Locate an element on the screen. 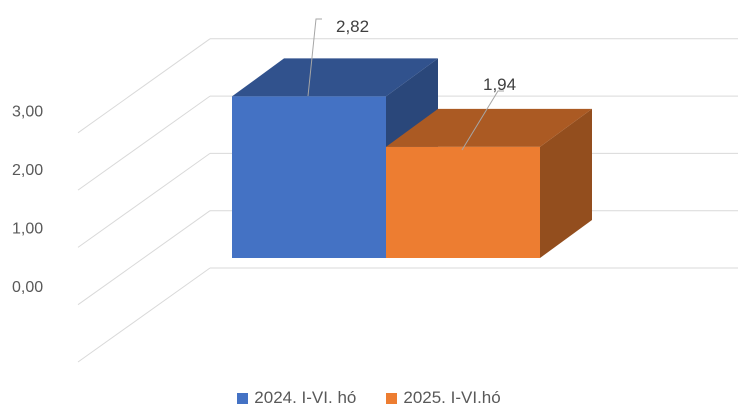  legend-label-2024: 2024. I-VI. hó is located at coordinates (305, 397).